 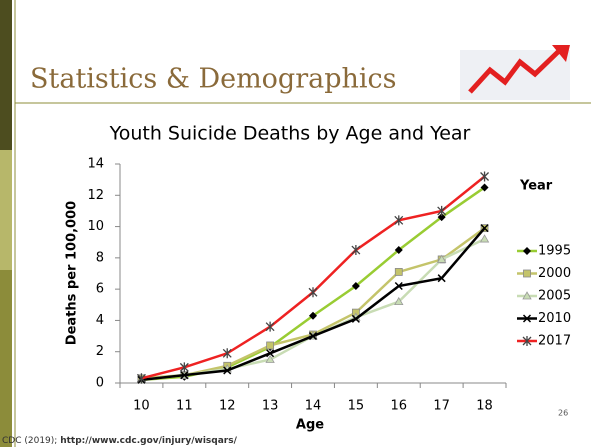 I want to click on x-tick-label: 16, so click(x=399, y=406).